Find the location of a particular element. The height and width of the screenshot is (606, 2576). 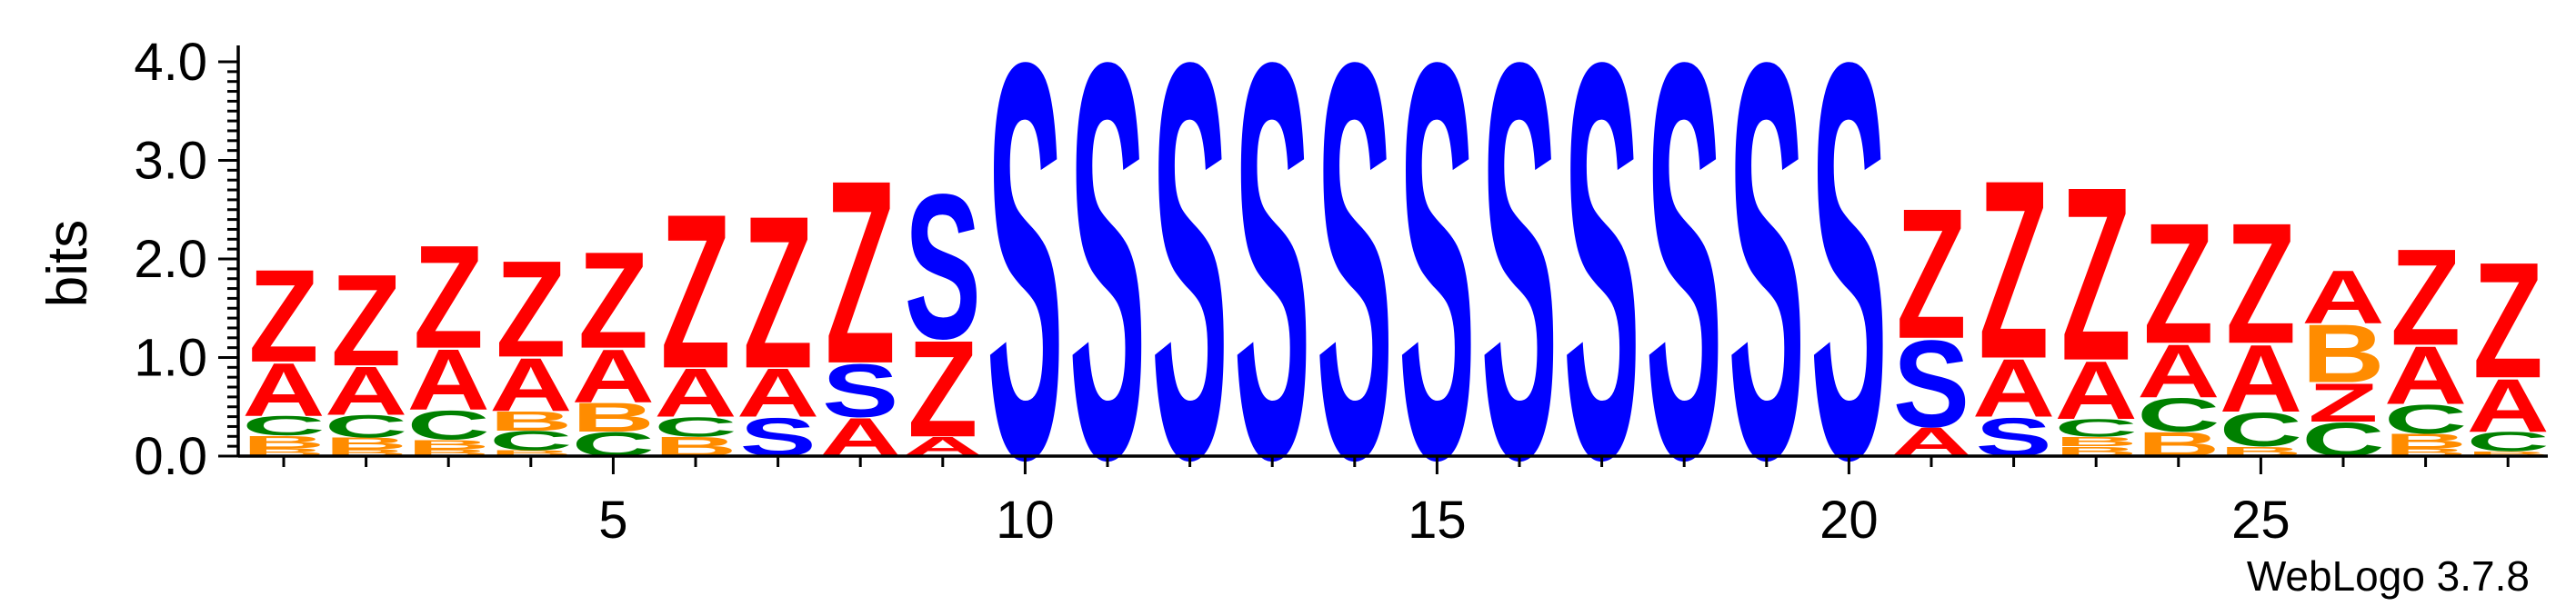

x-tick-label: 25 is located at coordinates (2260, 520).